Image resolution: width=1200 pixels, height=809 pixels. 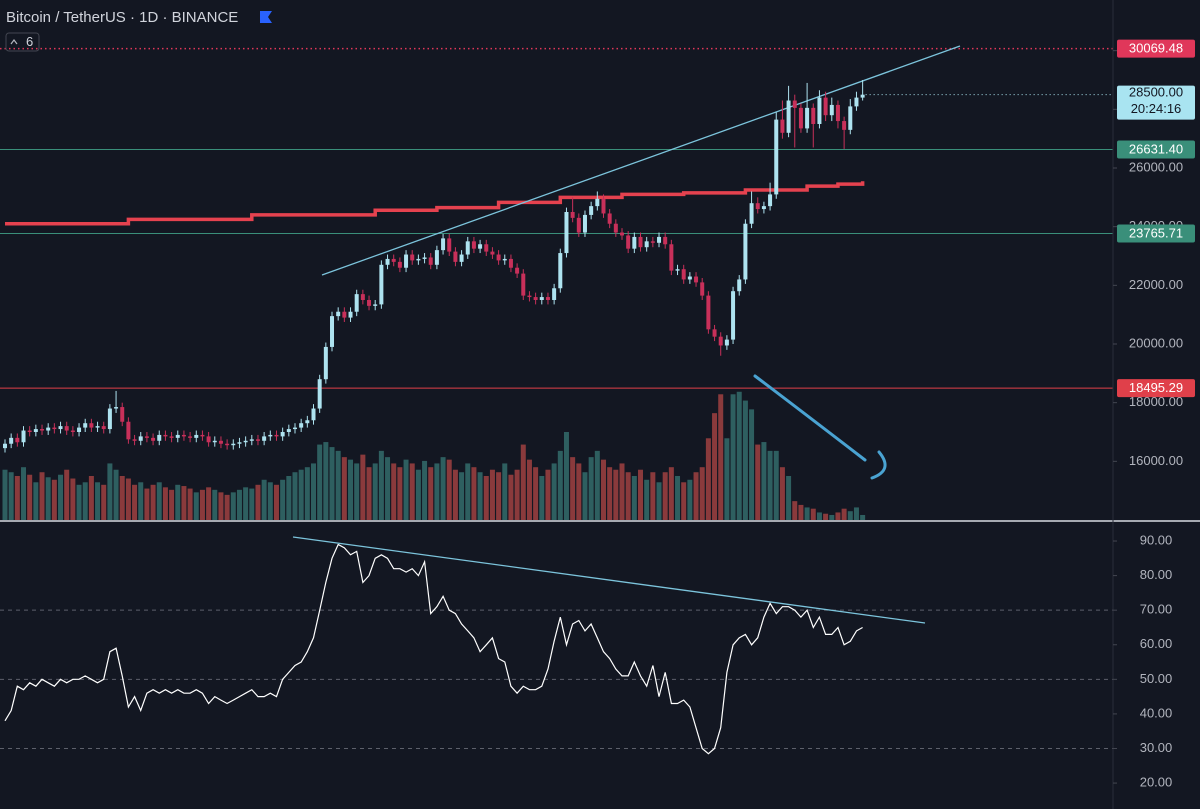 What do you see at coordinates (14, 42) in the screenshot?
I see `badge-chevron` at bounding box center [14, 42].